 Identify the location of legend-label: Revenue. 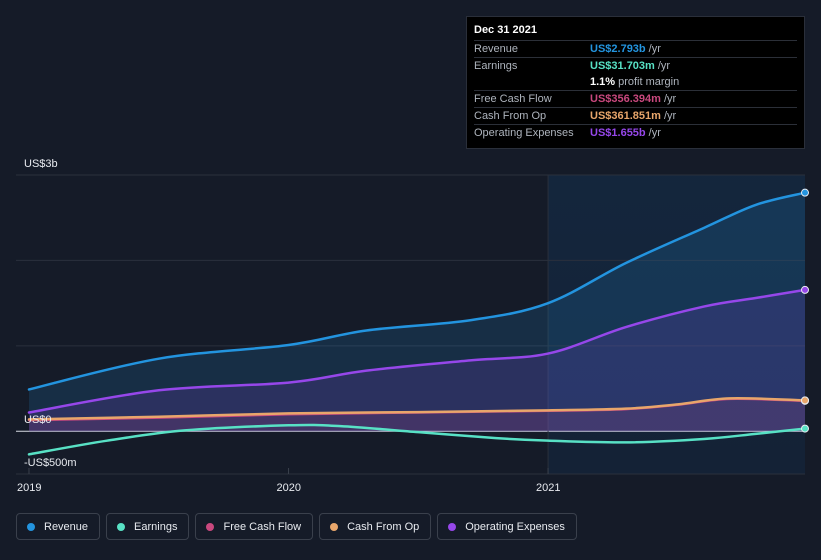
(66, 526).